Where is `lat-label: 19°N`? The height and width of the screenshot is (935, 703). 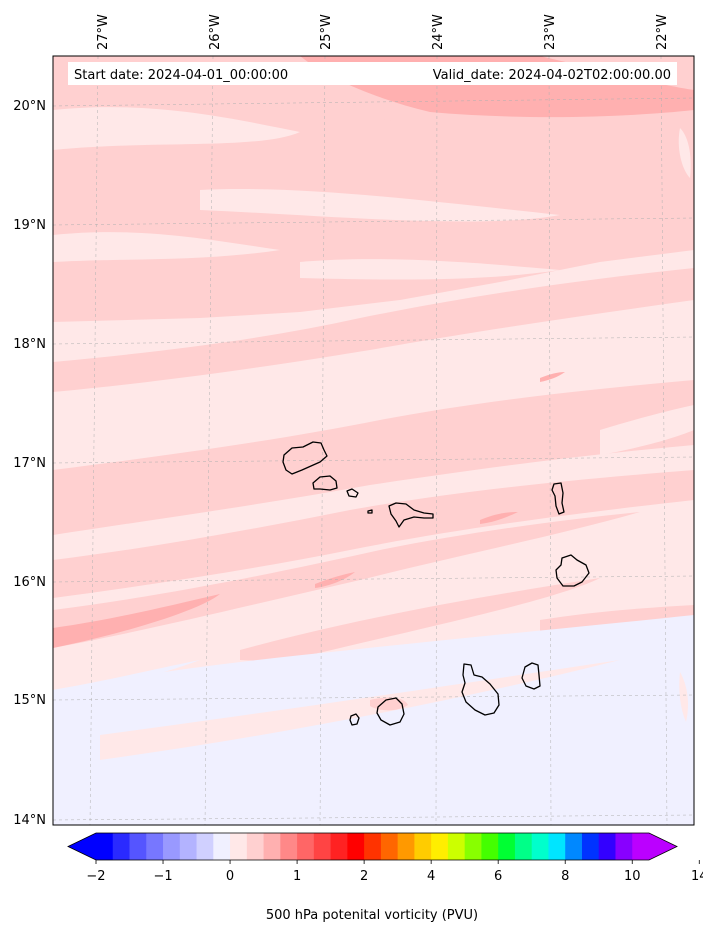
lat-label: 19°N is located at coordinates (29, 225).